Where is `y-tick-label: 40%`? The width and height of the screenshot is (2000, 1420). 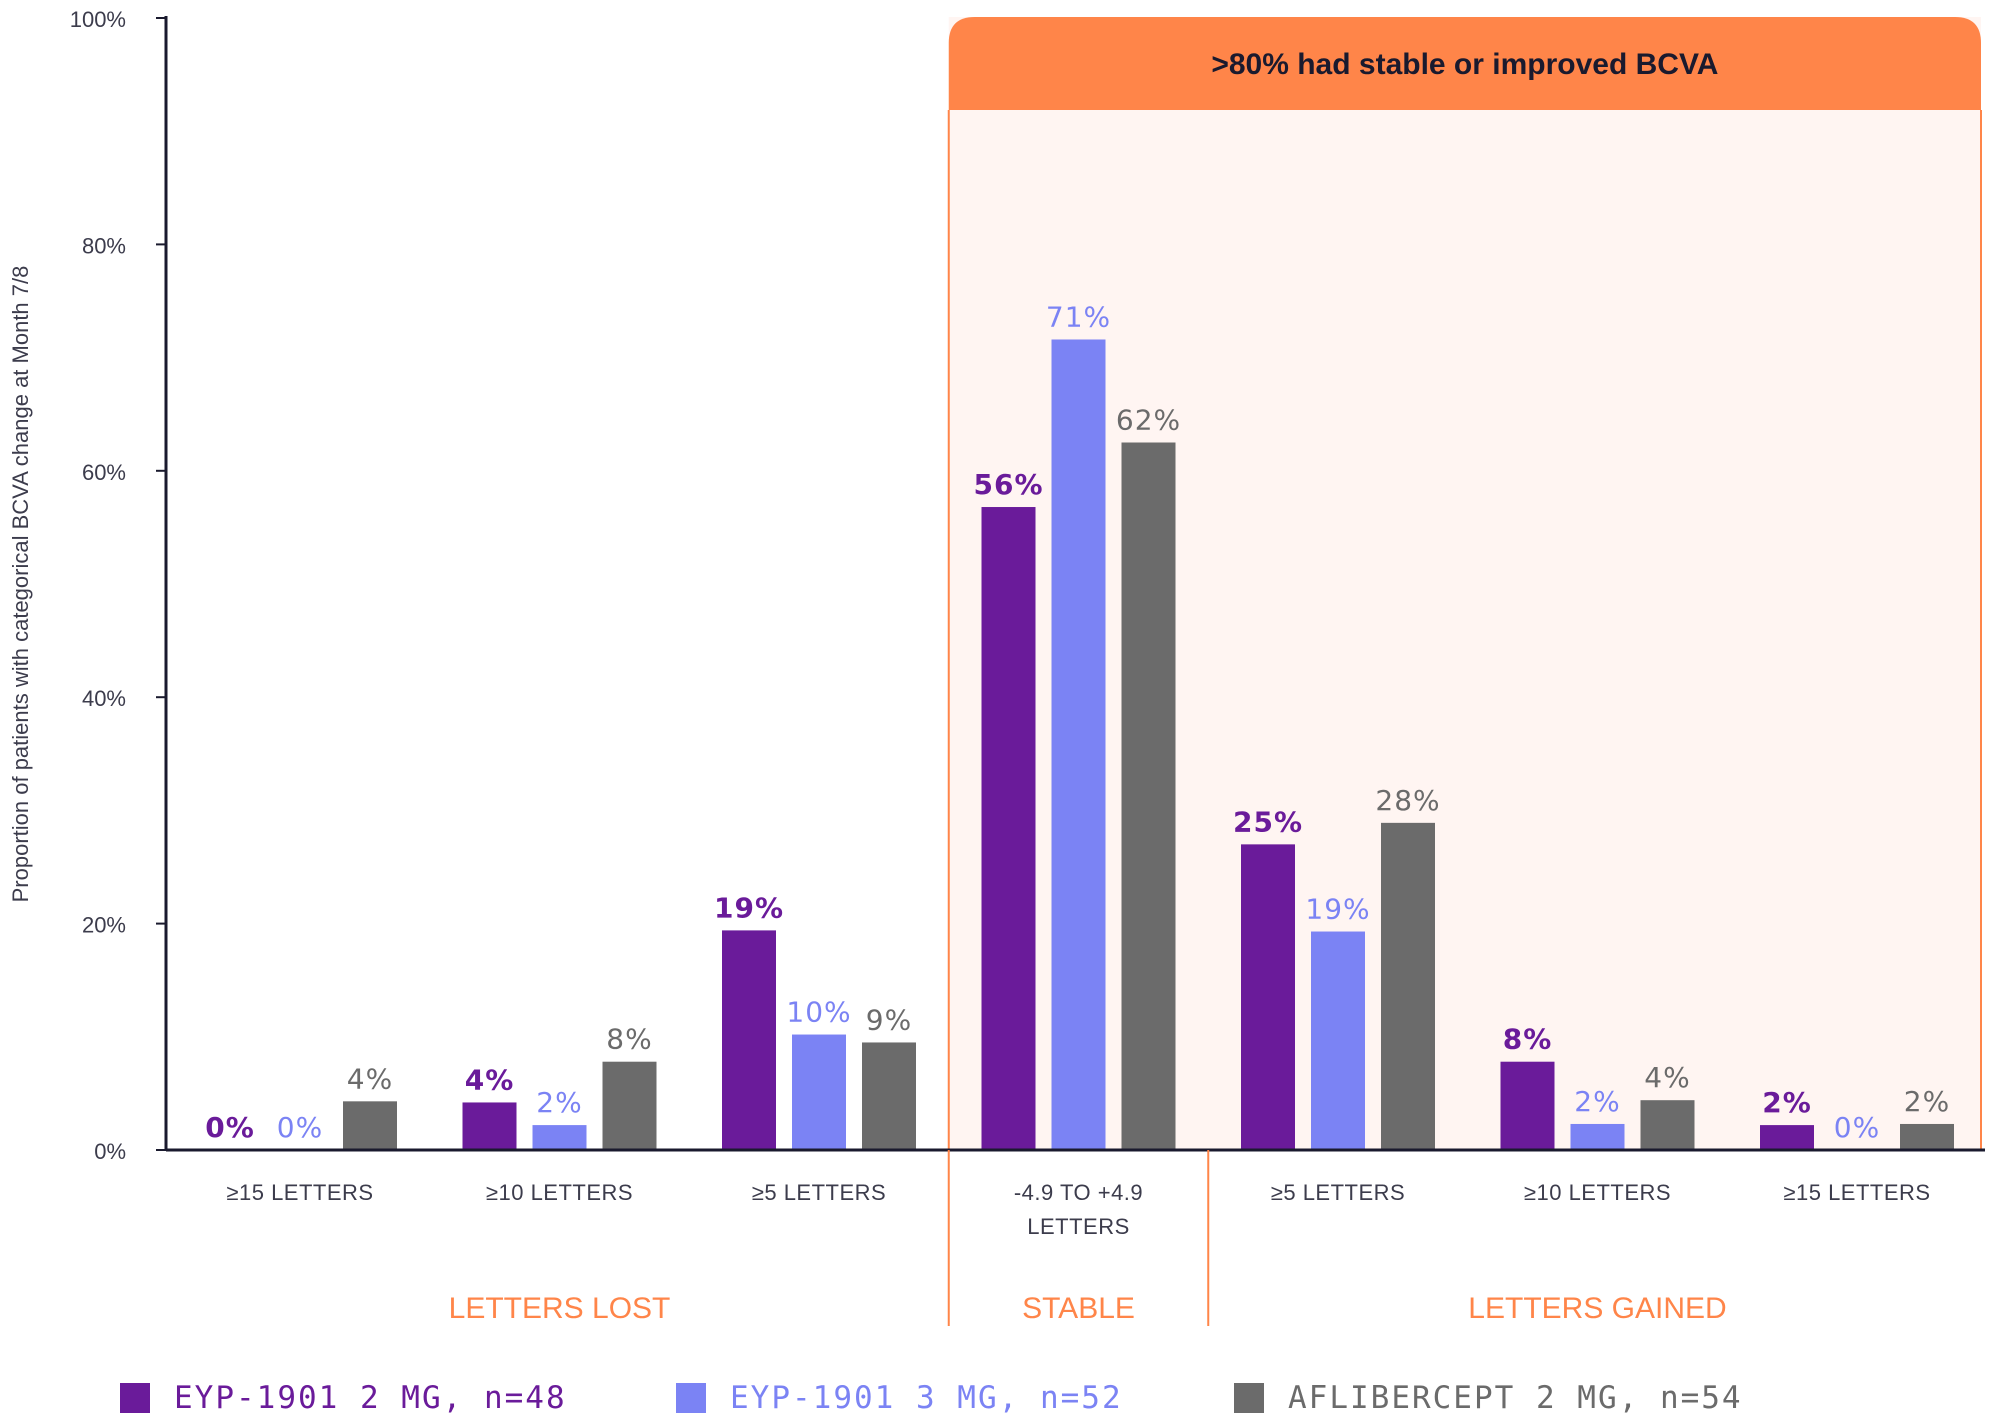 y-tick-label: 40% is located at coordinates (104, 698).